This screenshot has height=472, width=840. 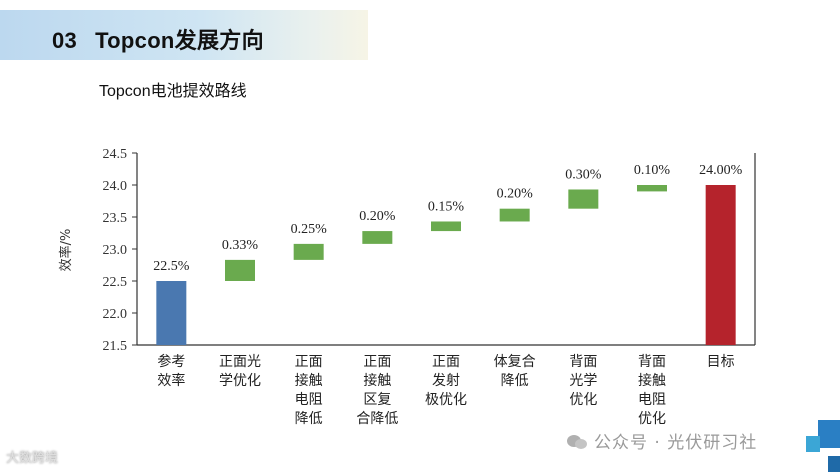 What do you see at coordinates (446, 206) in the screenshot?
I see `bar-value-label: 0.15%` at bounding box center [446, 206].